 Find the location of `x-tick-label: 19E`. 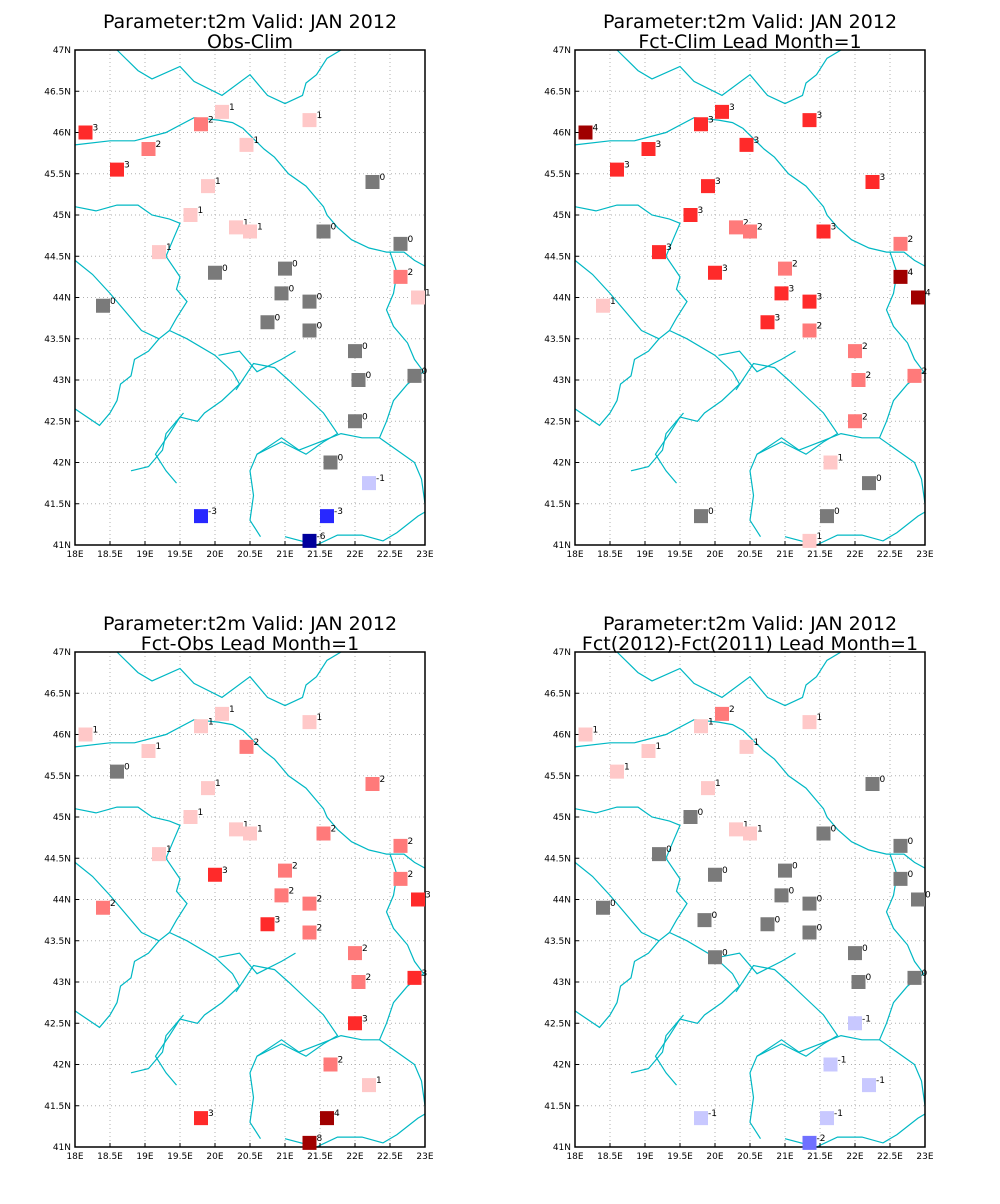

x-tick-label: 19E is located at coordinates (644, 555).